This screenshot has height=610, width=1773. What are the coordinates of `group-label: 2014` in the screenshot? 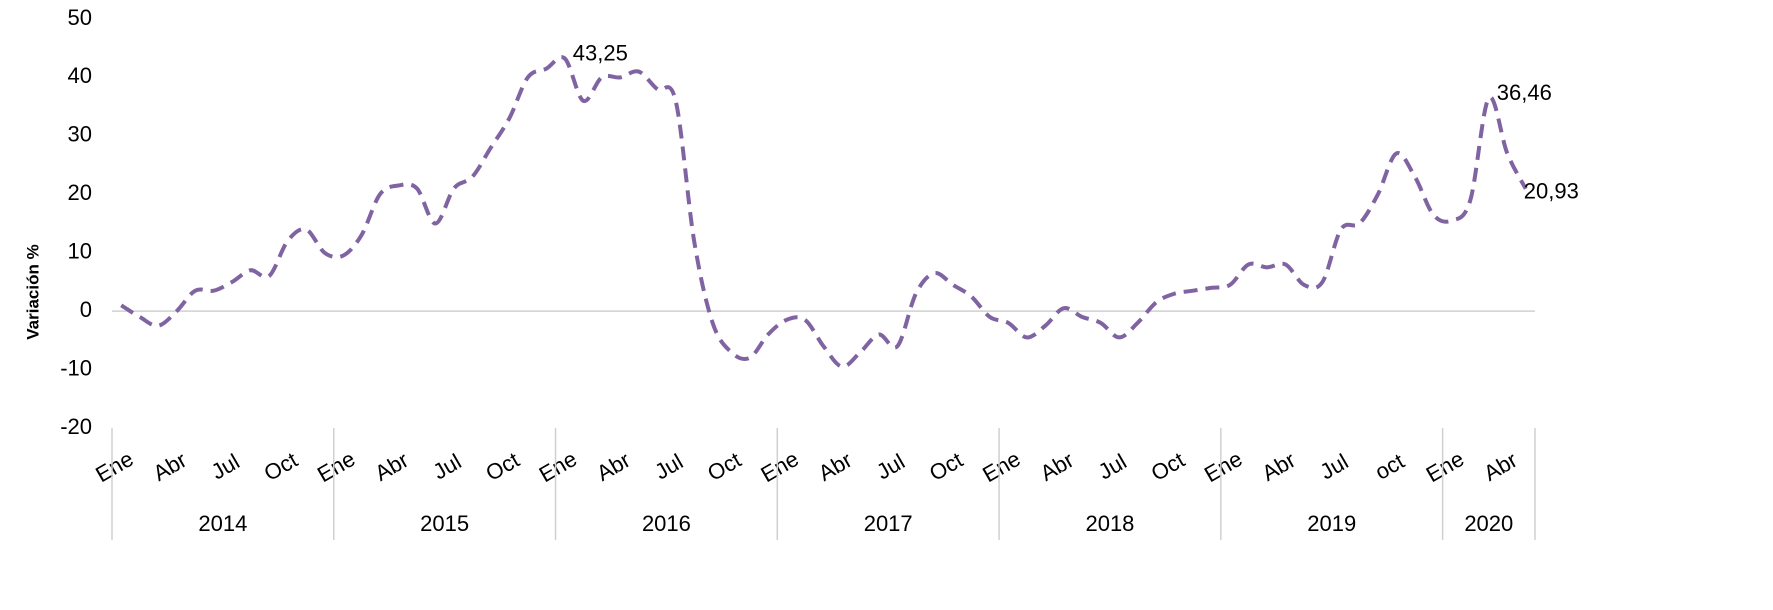 It's located at (222, 523).